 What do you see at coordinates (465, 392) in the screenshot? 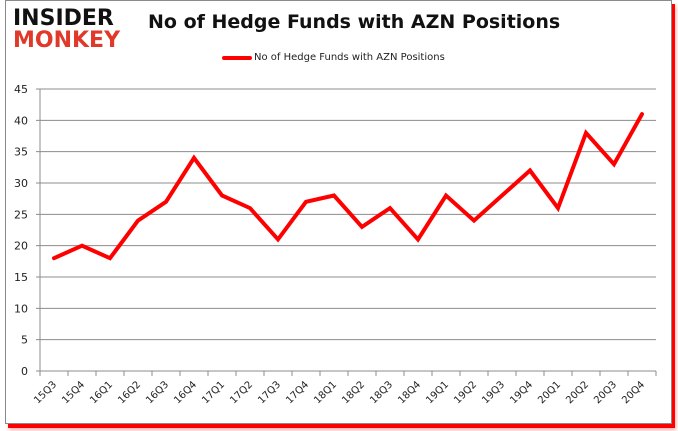
I see `x-tick-label: 19Q2` at bounding box center [465, 392].